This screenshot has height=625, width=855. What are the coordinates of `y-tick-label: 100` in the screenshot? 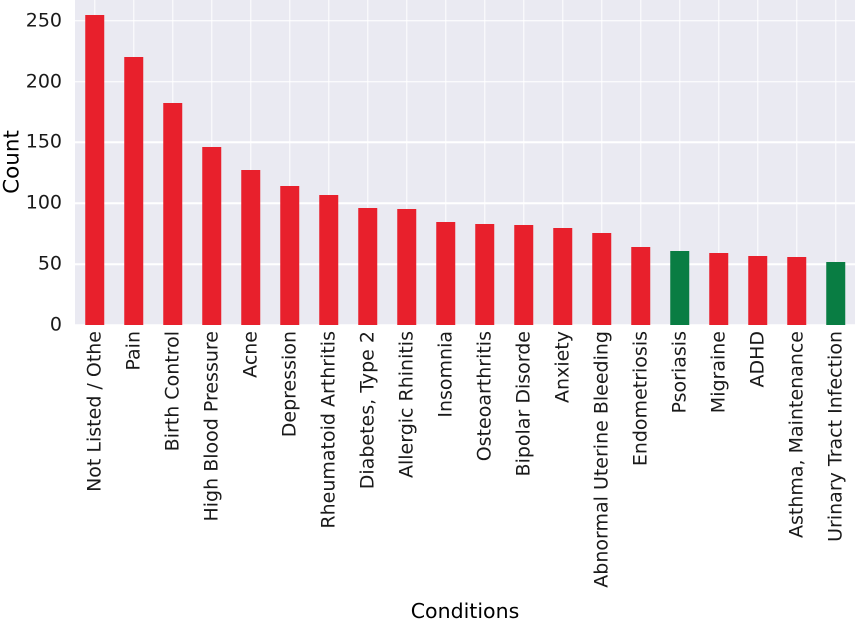 It's located at (43, 202).